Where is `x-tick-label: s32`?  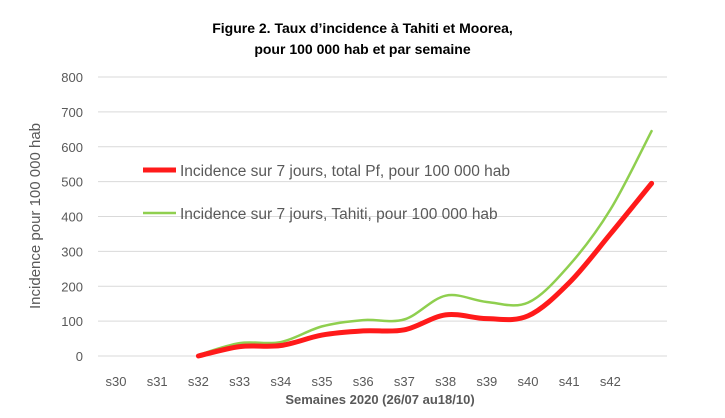
x-tick-label: s32 is located at coordinates (198, 381).